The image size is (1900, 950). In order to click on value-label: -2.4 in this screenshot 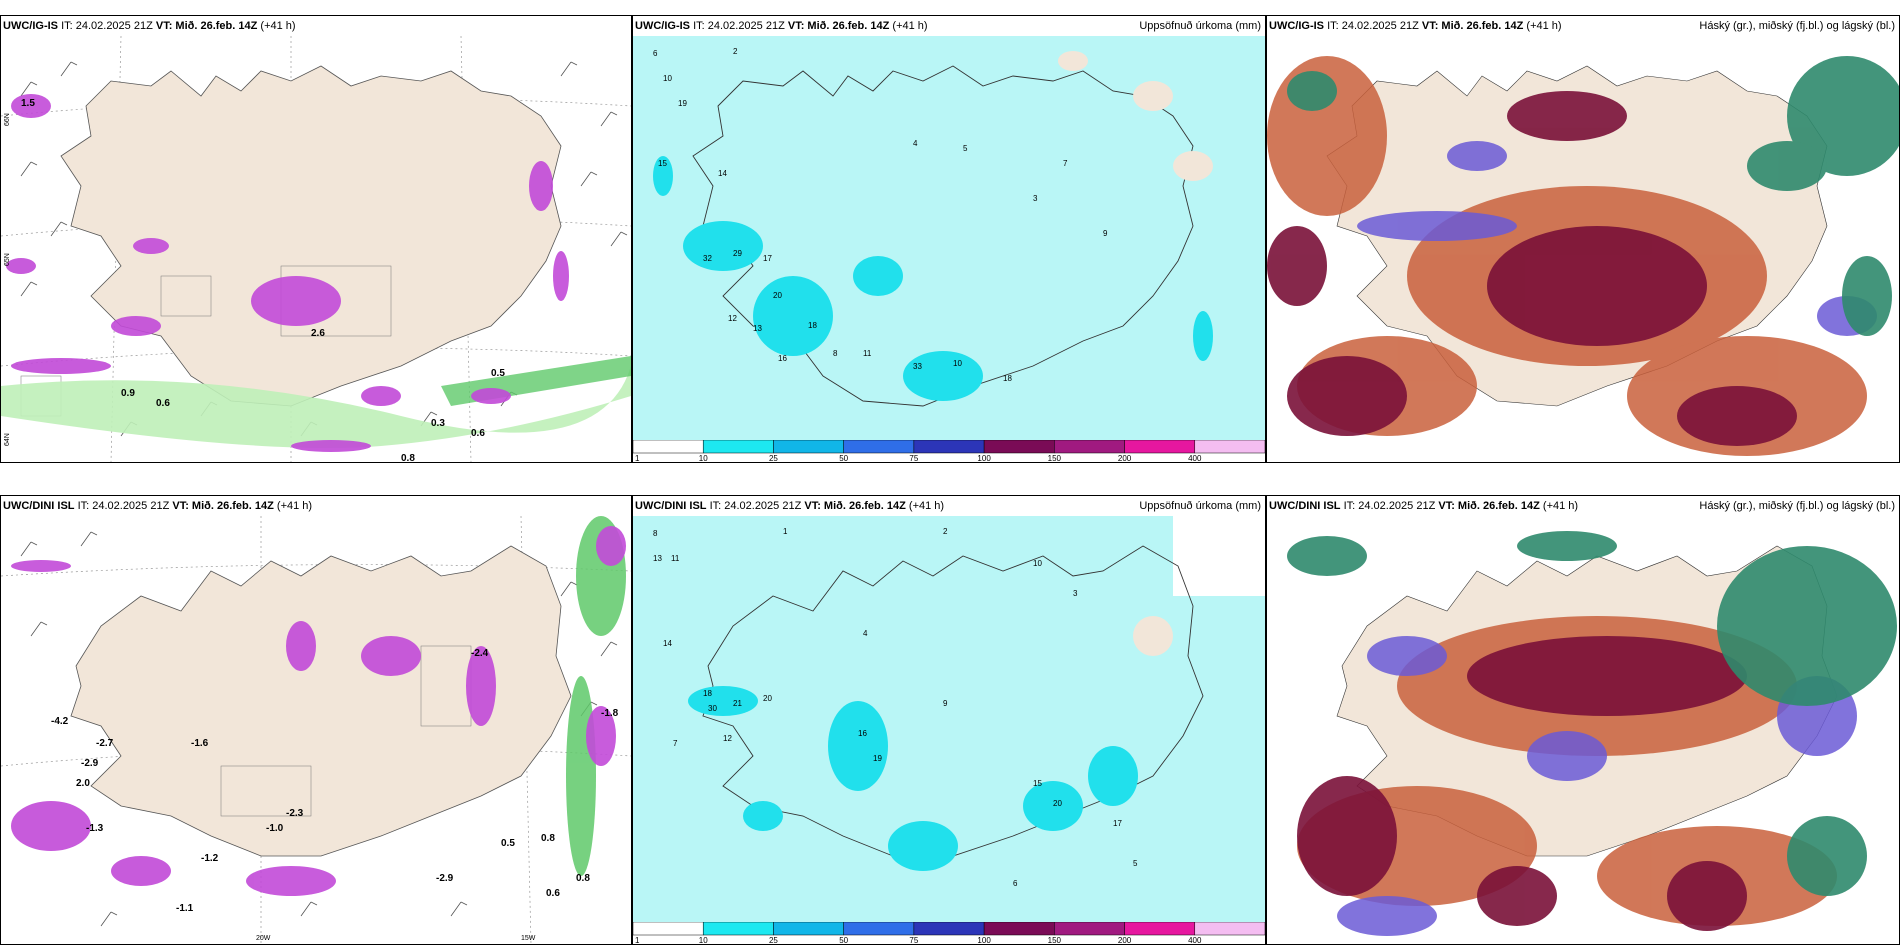, I will do `click(480, 653)`.